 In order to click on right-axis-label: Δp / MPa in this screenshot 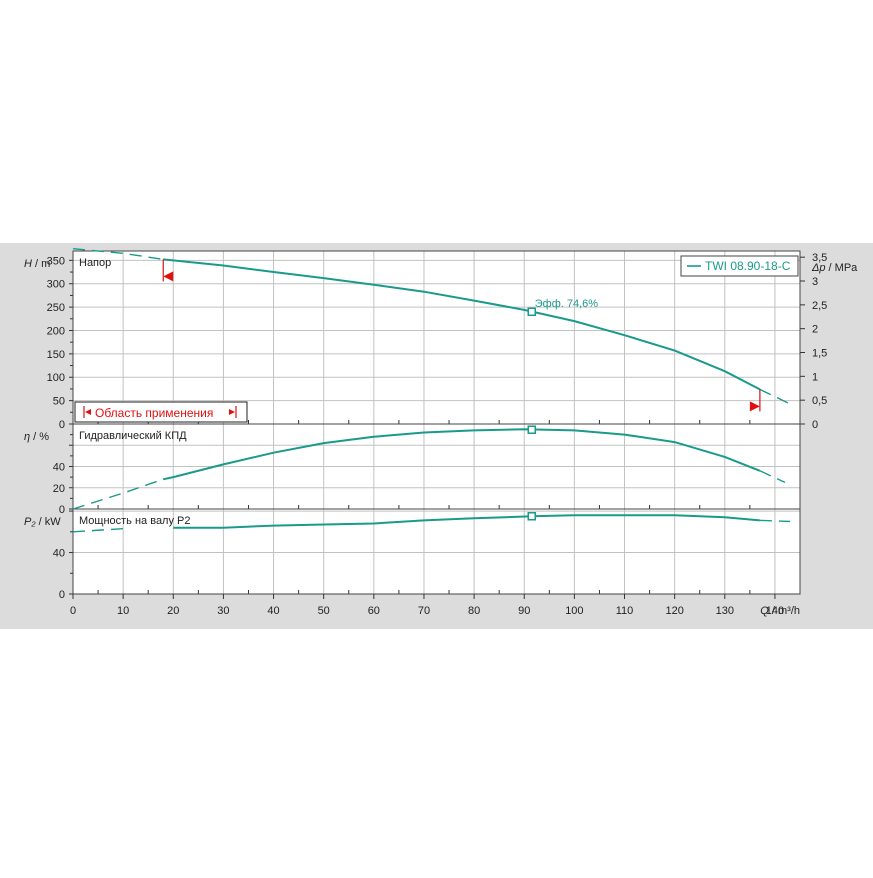, I will do `click(834, 268)`.